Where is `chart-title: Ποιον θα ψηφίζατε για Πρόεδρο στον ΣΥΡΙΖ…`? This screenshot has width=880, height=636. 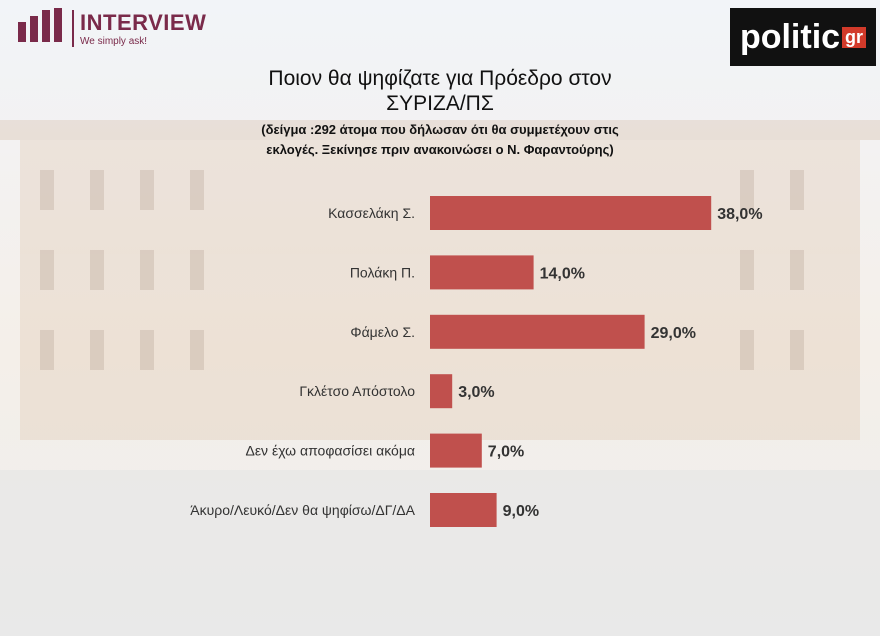 chart-title: Ποιον θα ψηφίζατε για Πρόεδρο στον ΣΥΡΙΖ… is located at coordinates (440, 91).